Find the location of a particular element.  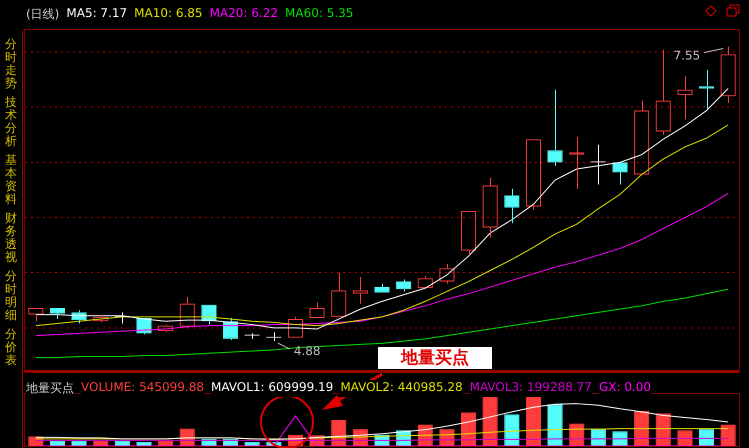

text: MA20: 6.22 is located at coordinates (244, 14).